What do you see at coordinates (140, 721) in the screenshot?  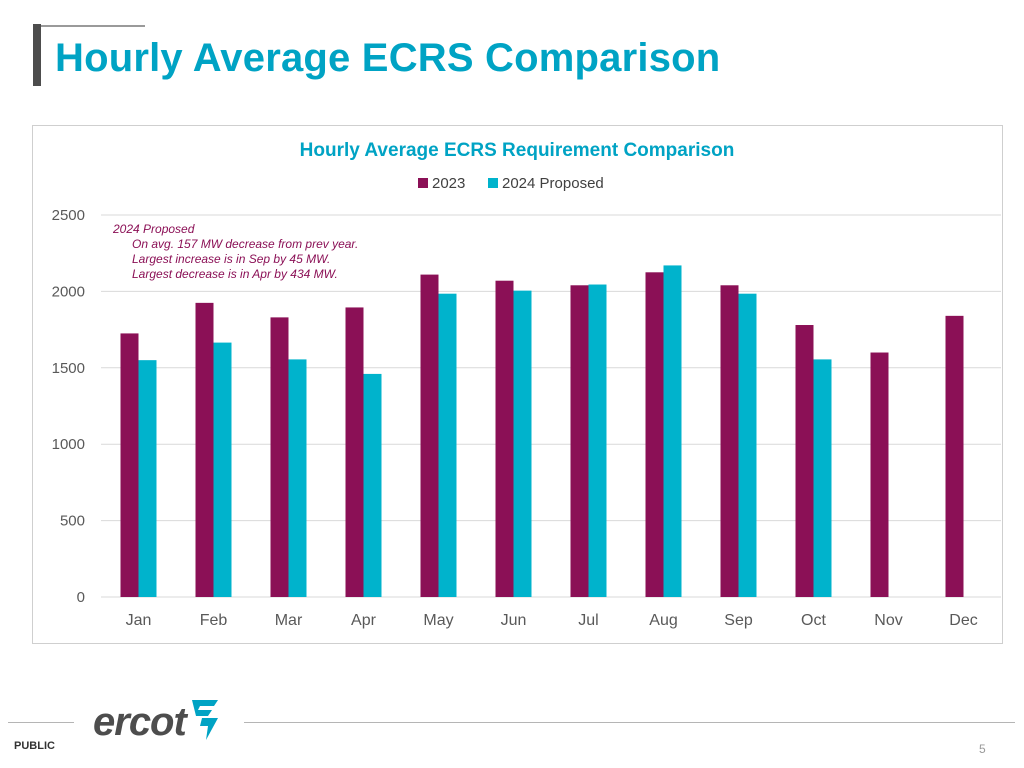 I see `logo-wordmark: ercot` at bounding box center [140, 721].